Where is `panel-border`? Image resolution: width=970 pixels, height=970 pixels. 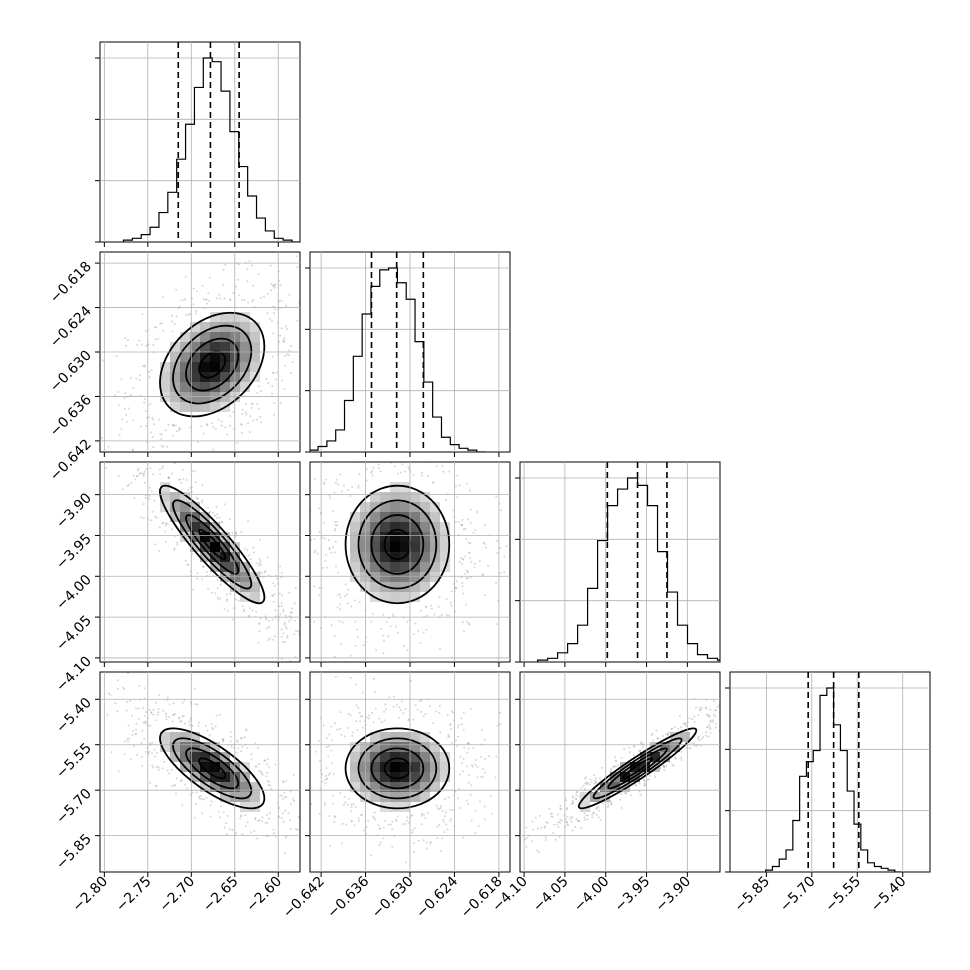
panel-border is located at coordinates (200, 772).